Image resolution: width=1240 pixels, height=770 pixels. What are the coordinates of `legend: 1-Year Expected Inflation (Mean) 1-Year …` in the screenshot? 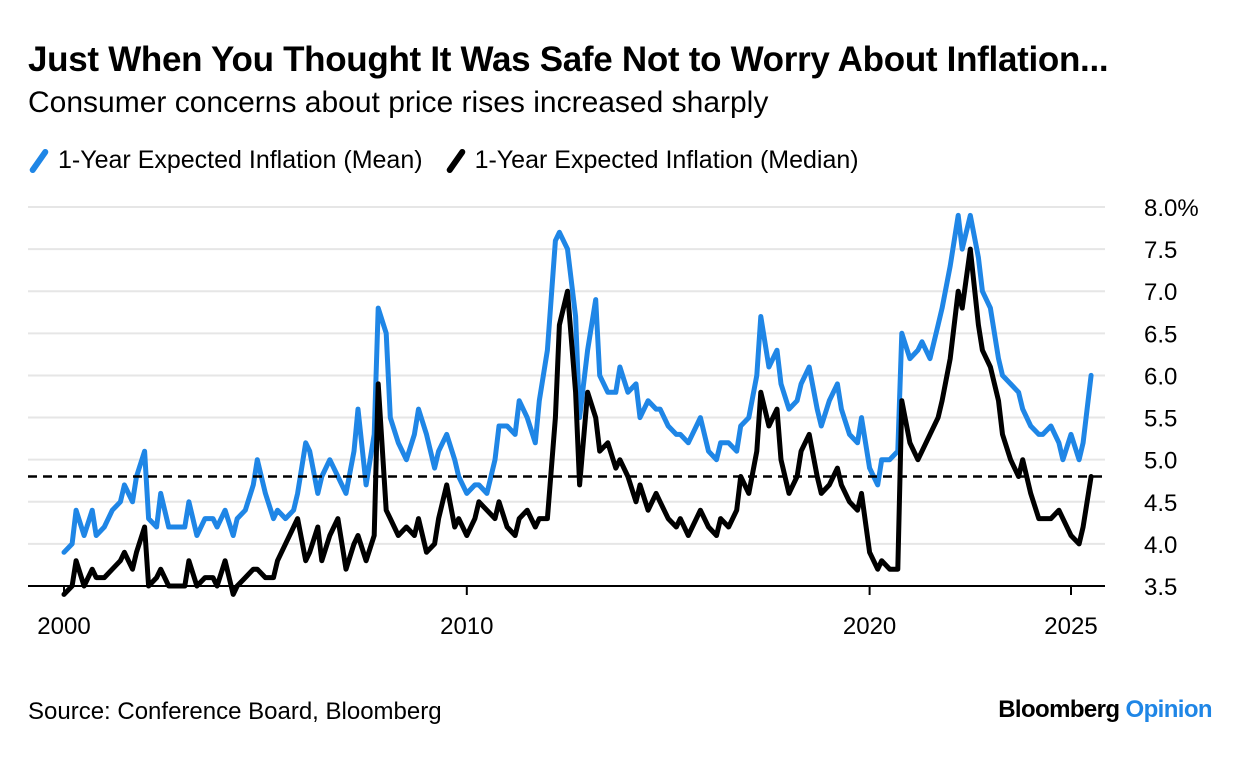 It's located at (454, 160).